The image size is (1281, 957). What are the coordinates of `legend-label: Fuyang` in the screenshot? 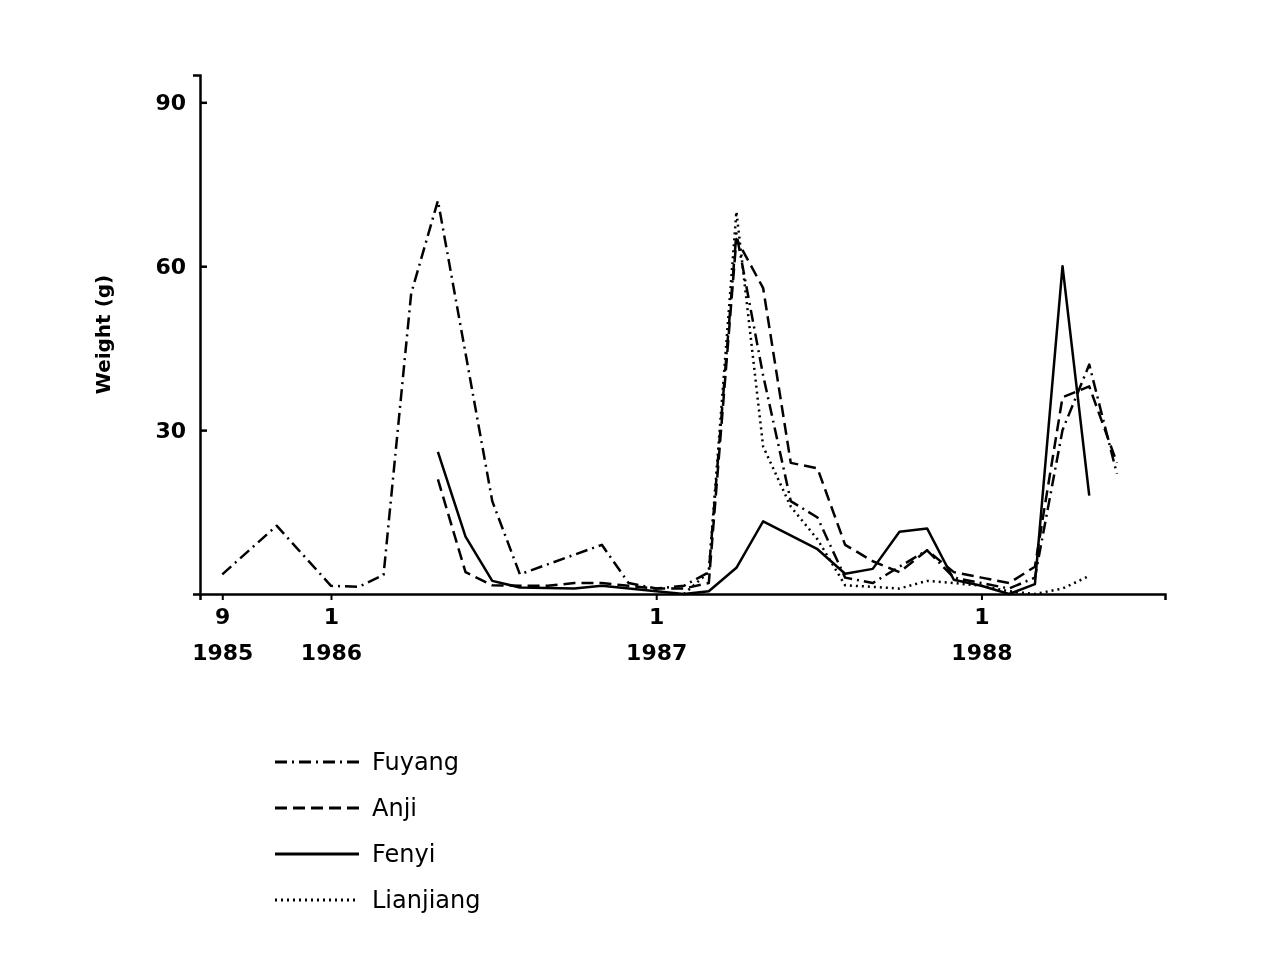 It's located at (416, 762).